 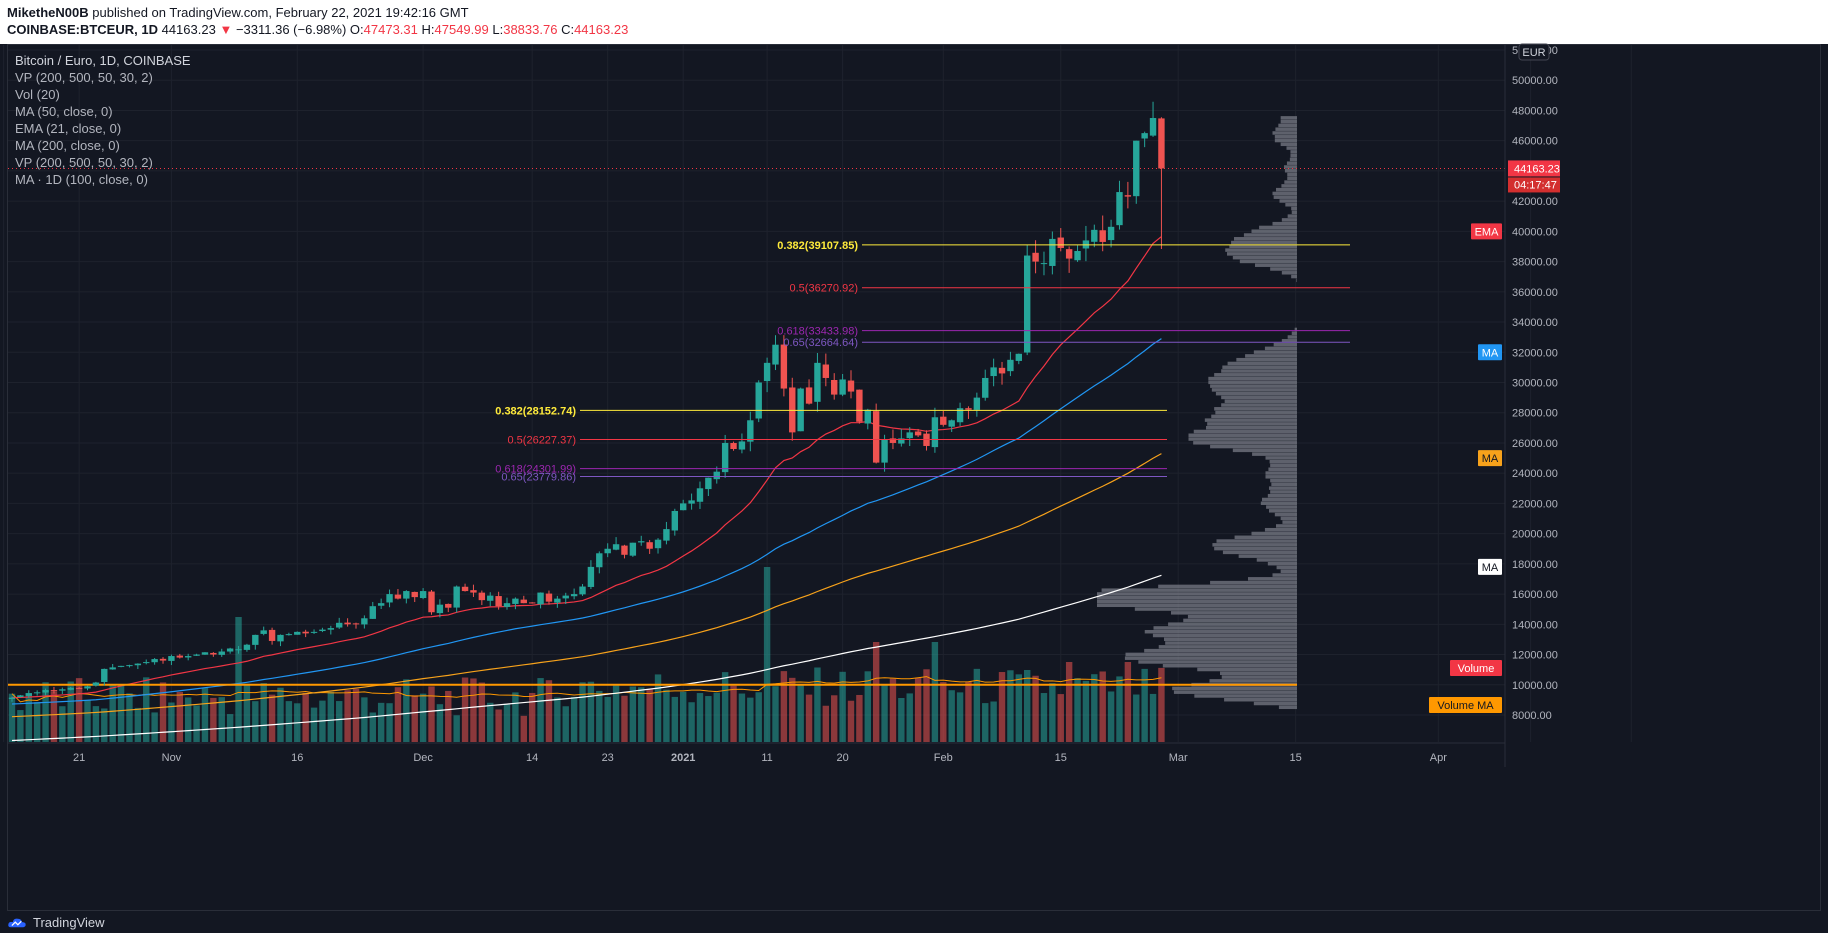 What do you see at coordinates (84, 162) in the screenshot?
I see `indicator-vp-2: VP (200, 500, 50, 30, 2)` at bounding box center [84, 162].